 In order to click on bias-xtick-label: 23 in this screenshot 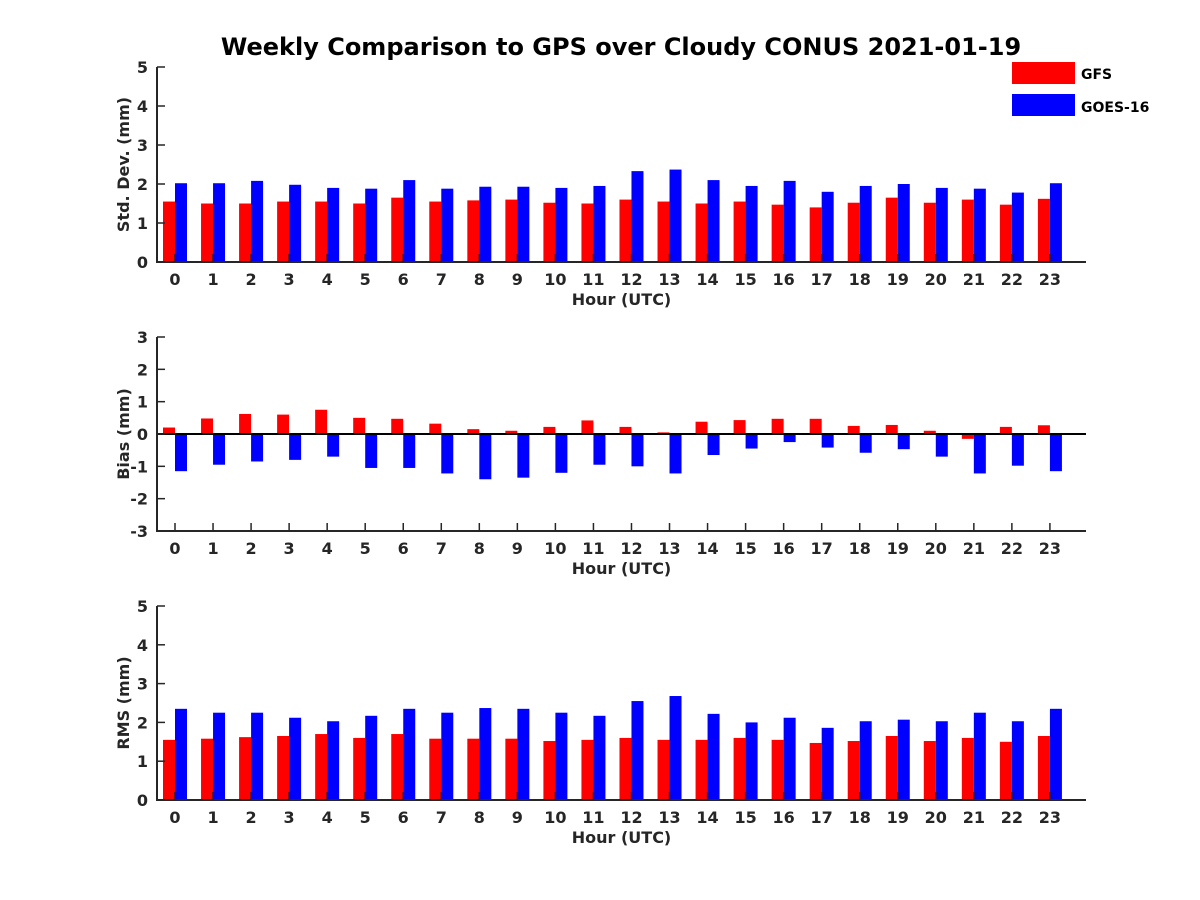, I will do `click(1050, 548)`.